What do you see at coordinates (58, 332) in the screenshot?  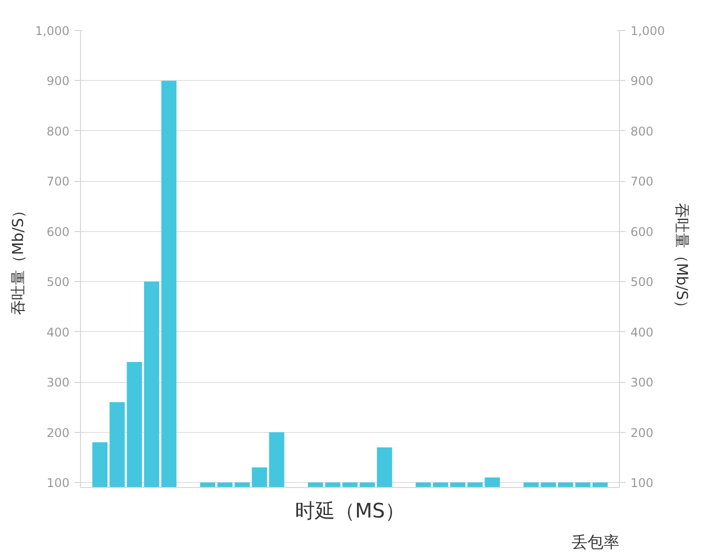 I see `y-tick-label: 400` at bounding box center [58, 332].